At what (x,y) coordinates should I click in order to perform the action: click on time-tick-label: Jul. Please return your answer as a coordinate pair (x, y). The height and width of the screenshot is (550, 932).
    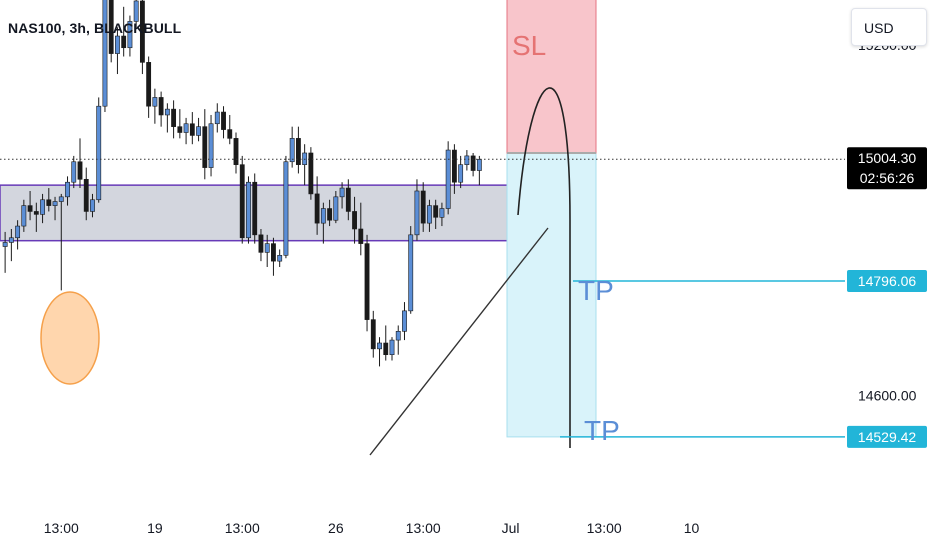
    Looking at the image, I should click on (511, 528).